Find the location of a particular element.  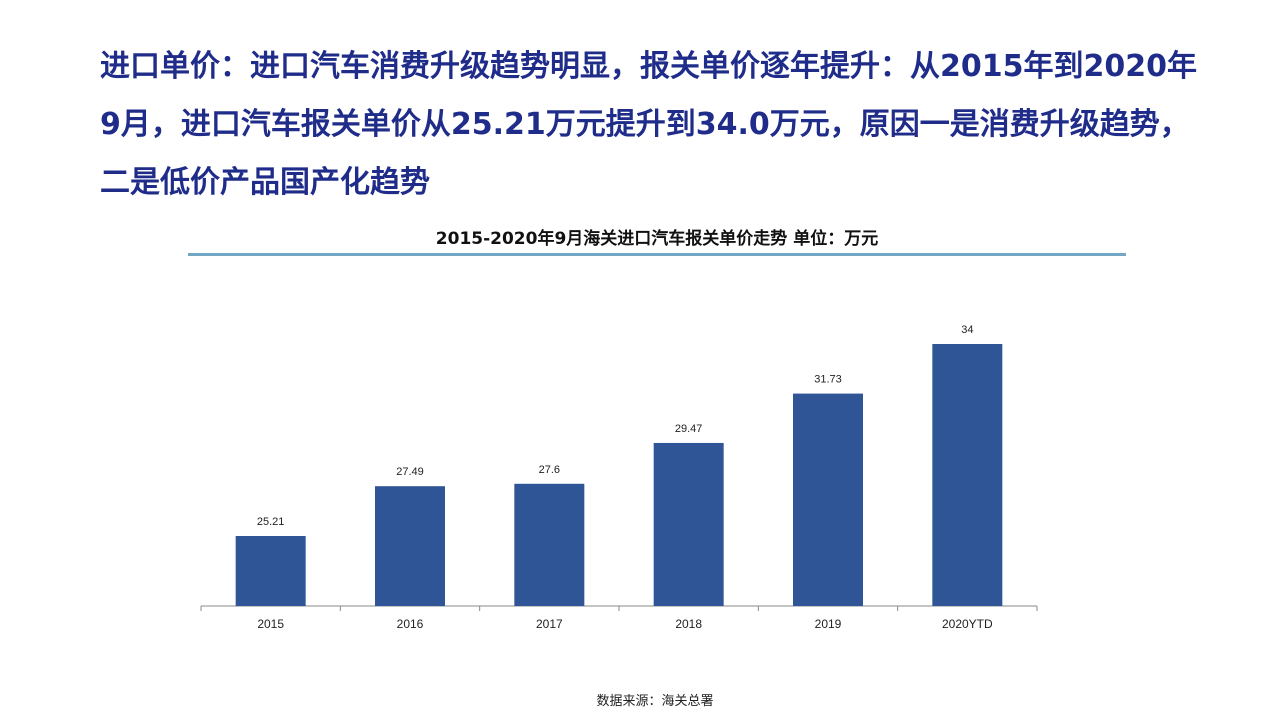

bar-value-label: 31.73 is located at coordinates (828, 380).